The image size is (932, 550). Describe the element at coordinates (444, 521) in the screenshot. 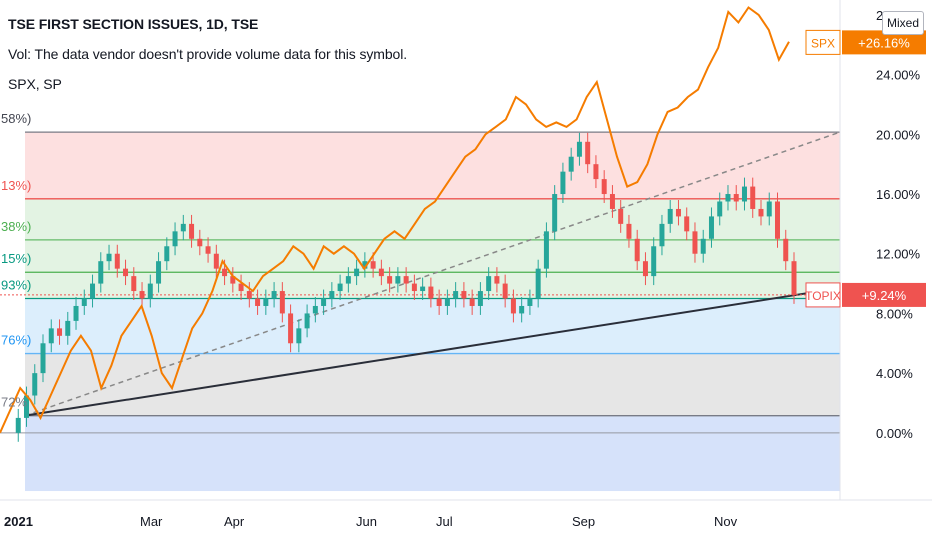

I see `x-tick-label: Jul` at that location.